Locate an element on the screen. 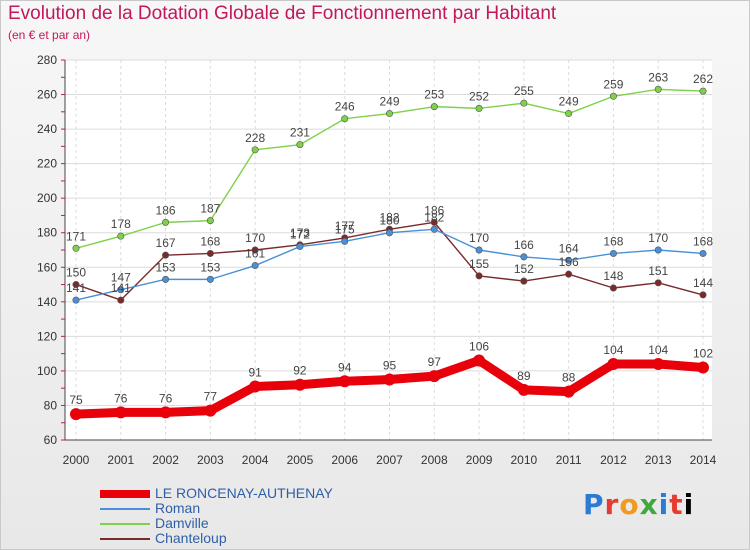 This screenshot has height=550, width=750. data-label: 164 is located at coordinates (569, 248).